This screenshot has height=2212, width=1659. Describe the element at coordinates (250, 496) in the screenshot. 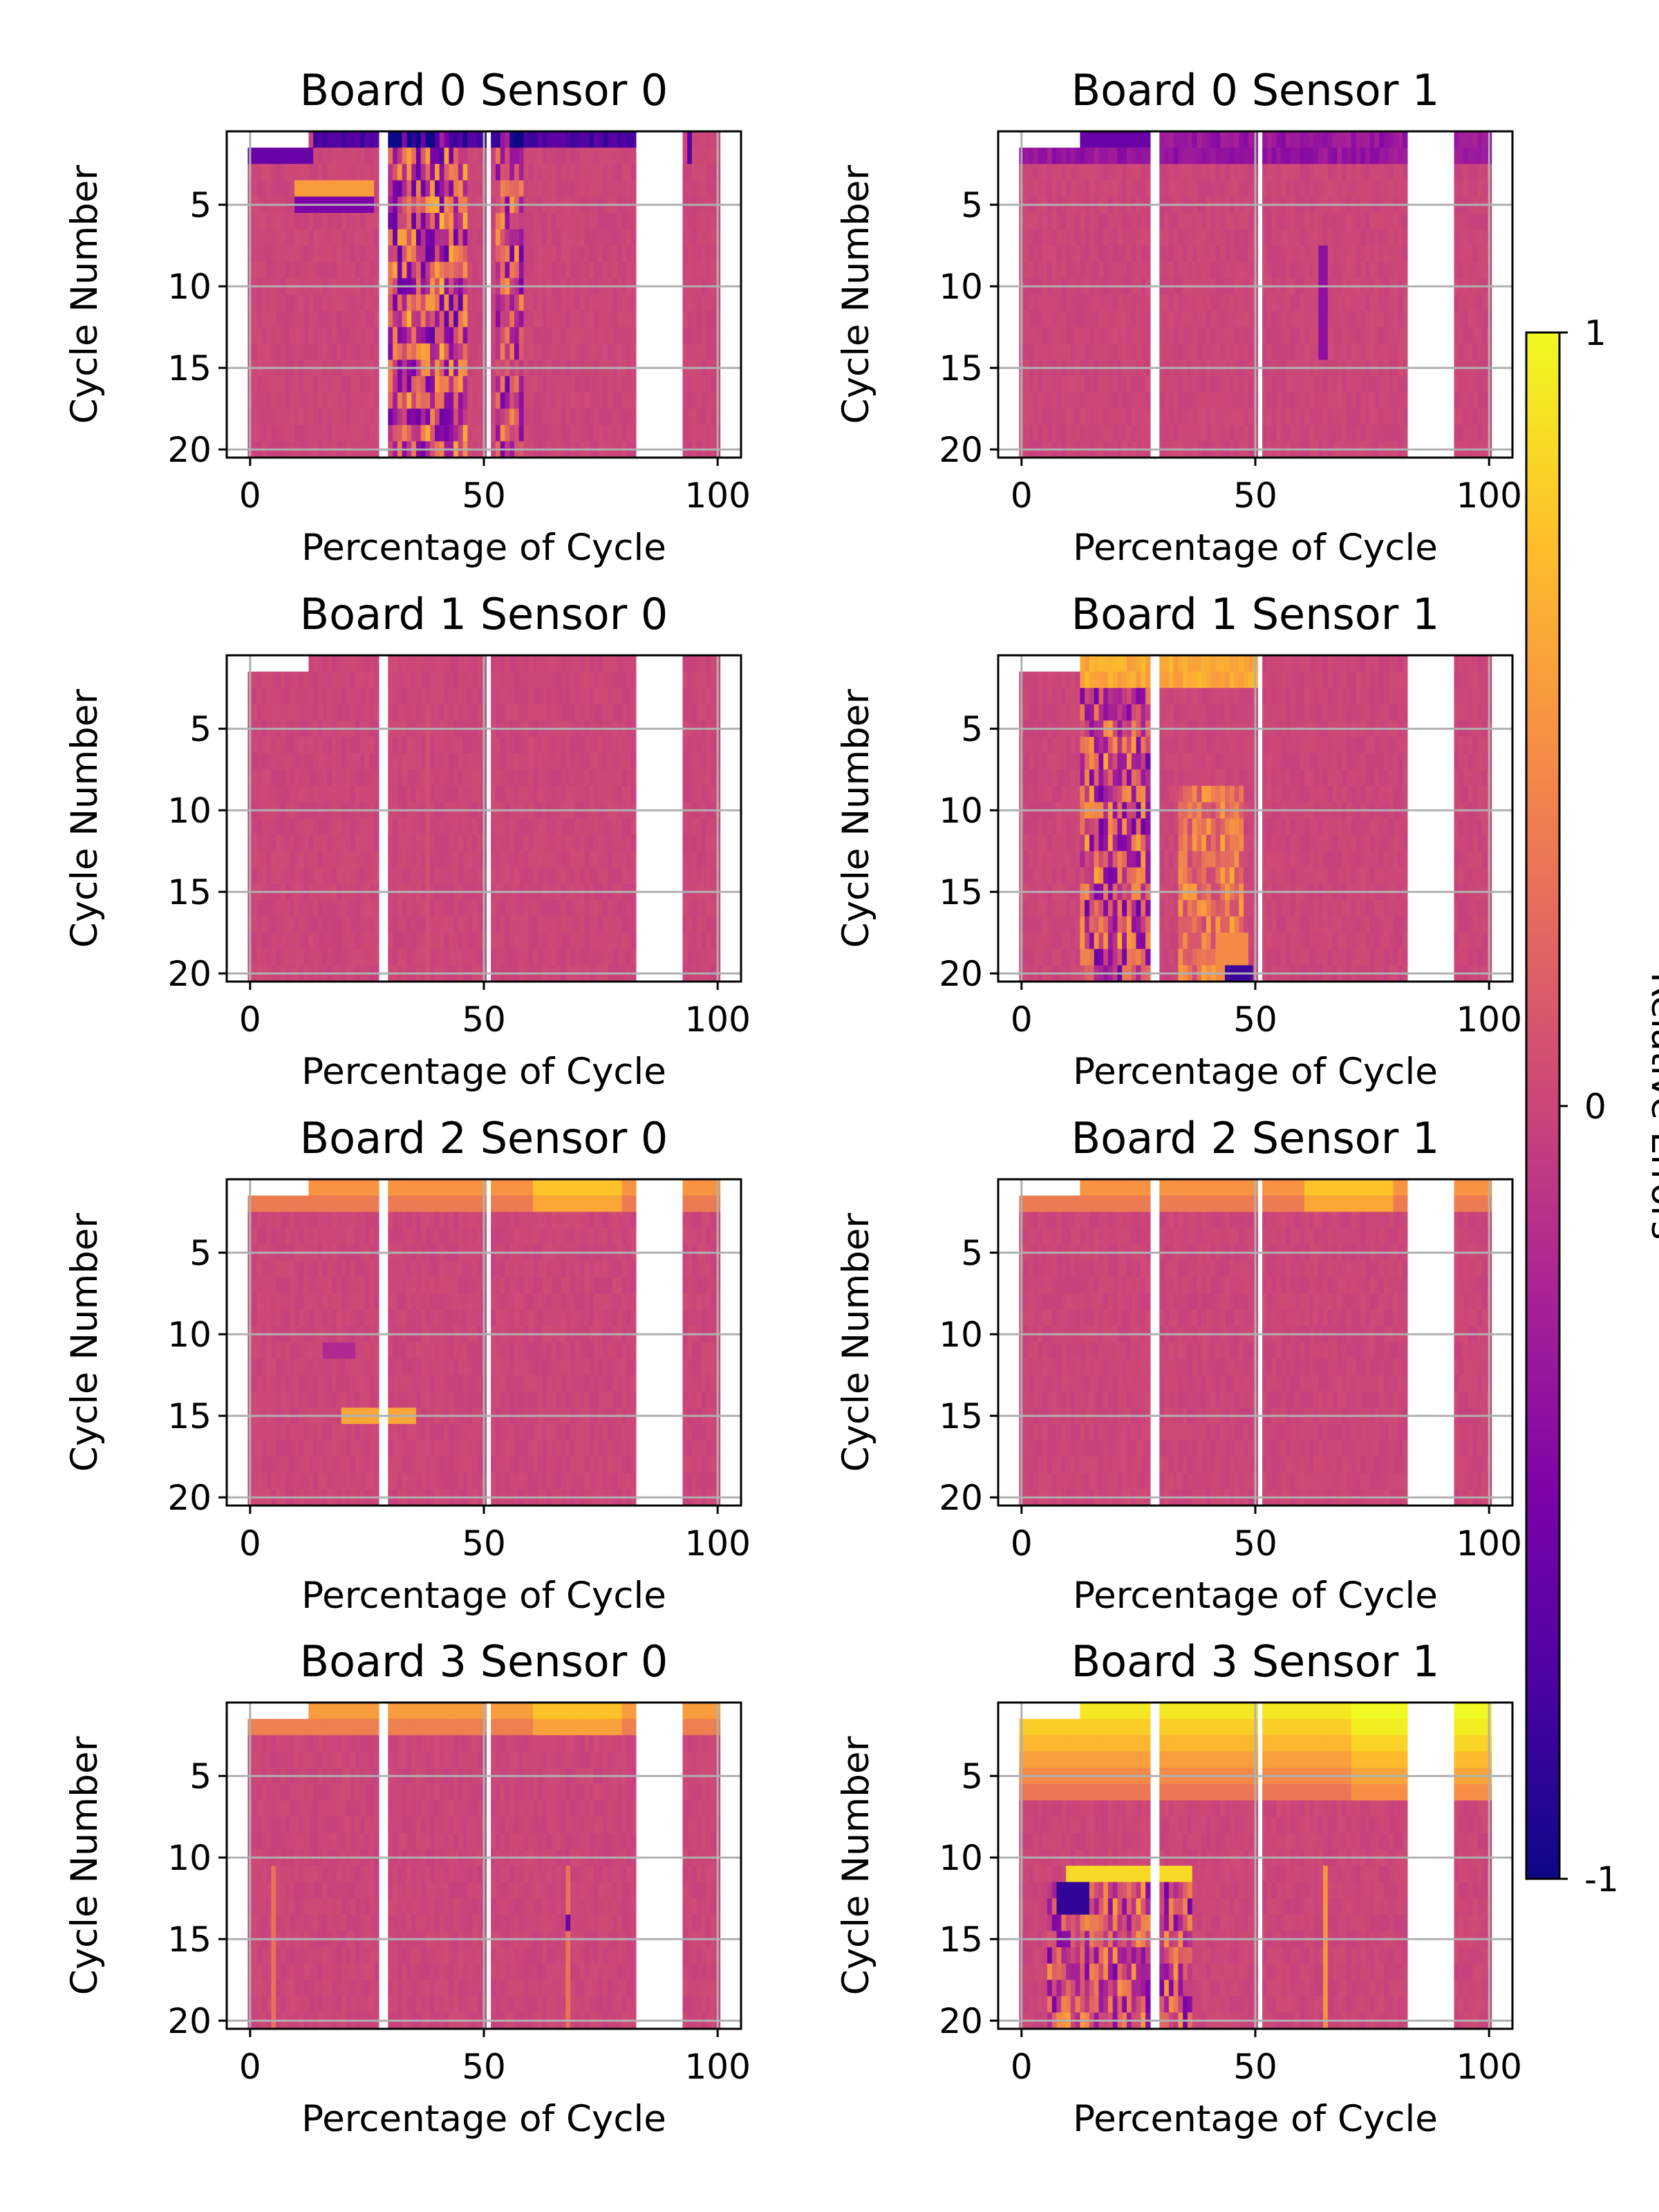

I see `x-tick-label: 0` at that location.